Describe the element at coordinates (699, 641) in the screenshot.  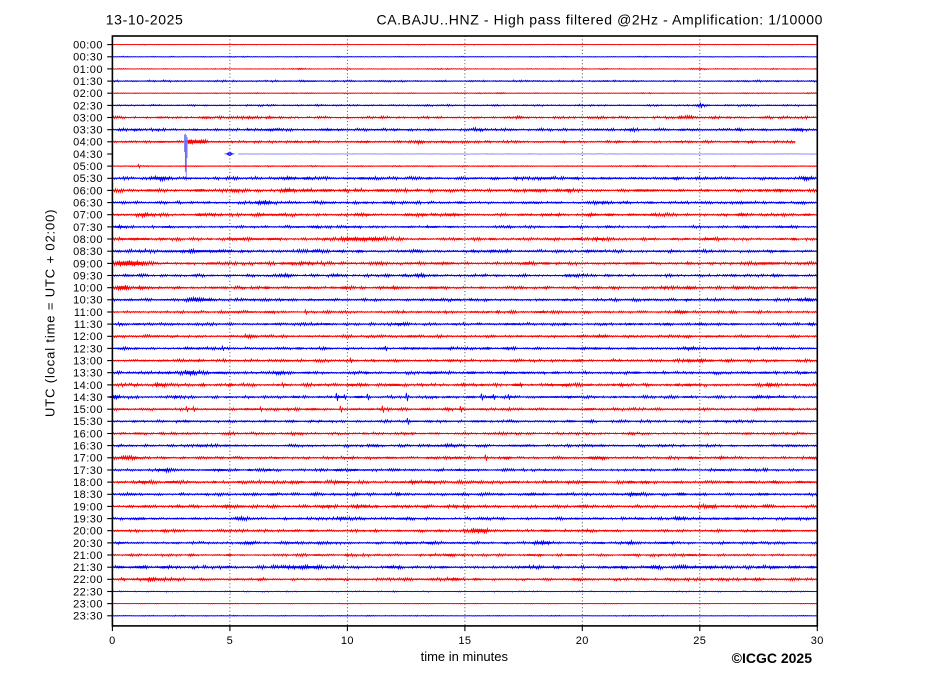
I see `svg-text: 25` at that location.